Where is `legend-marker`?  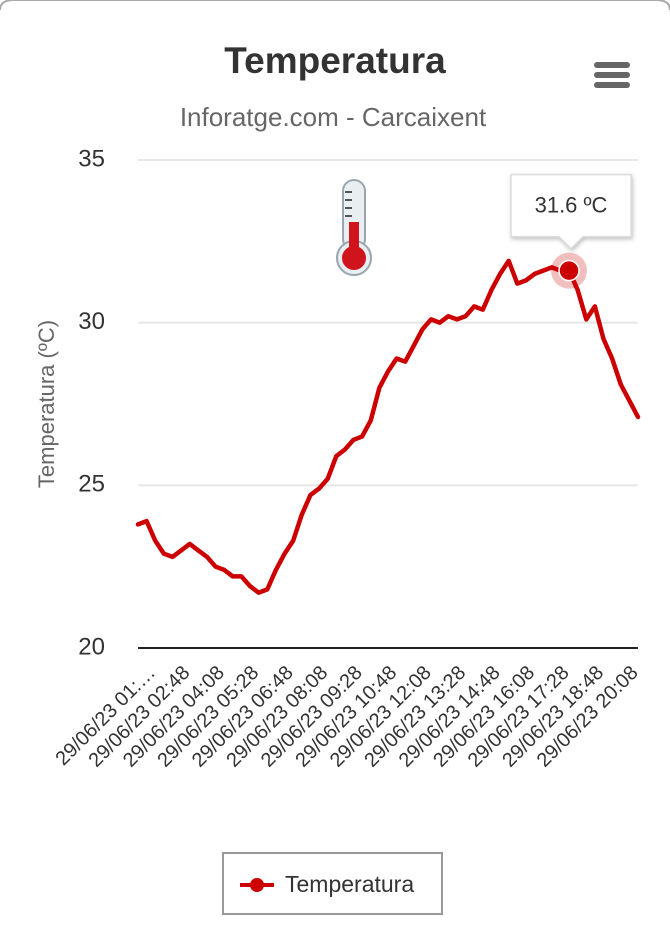
legend-marker is located at coordinates (257, 885).